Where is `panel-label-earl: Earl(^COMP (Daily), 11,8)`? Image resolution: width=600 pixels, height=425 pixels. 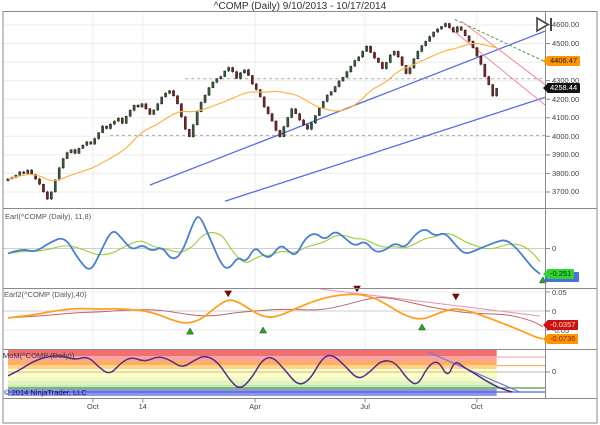 panel-label-earl: Earl(^COMP (Daily), 11,8) is located at coordinates (48, 216).